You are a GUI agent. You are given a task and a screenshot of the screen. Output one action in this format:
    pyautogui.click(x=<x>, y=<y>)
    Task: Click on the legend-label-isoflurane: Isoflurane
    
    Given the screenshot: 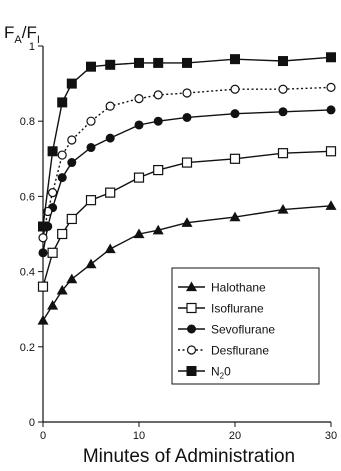 What is the action you would take?
    pyautogui.click(x=237, y=309)
    